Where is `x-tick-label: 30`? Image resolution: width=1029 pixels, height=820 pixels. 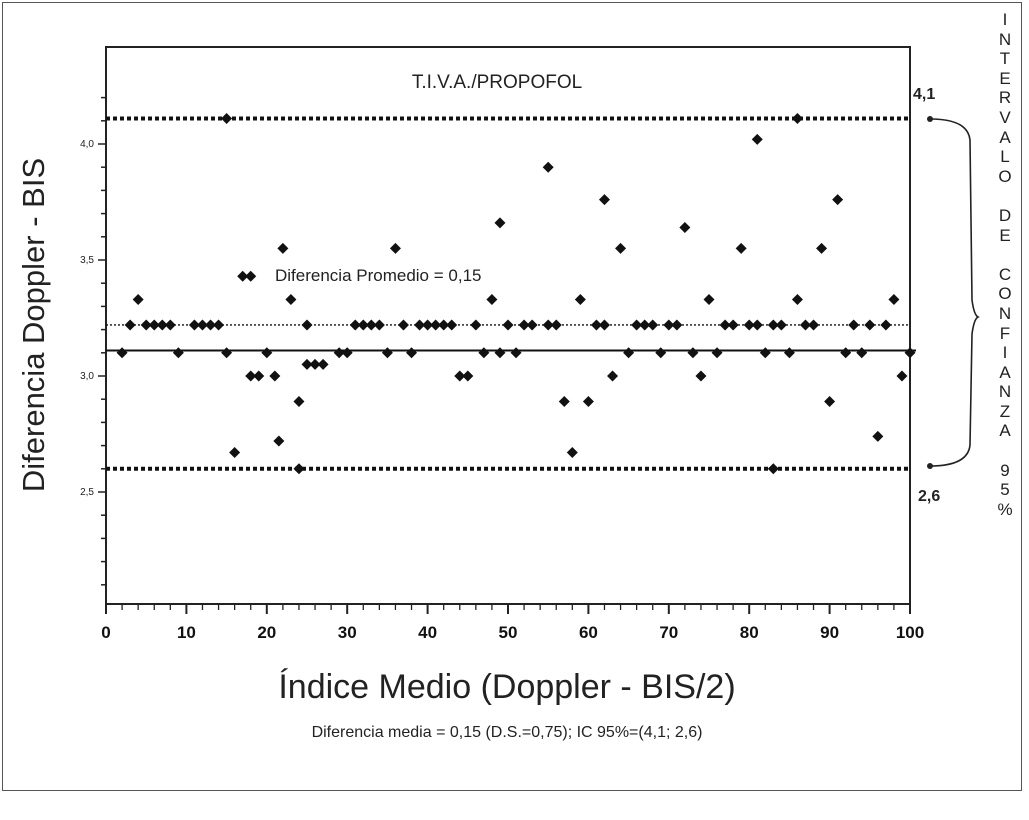 x-tick-label: 30 is located at coordinates (347, 632).